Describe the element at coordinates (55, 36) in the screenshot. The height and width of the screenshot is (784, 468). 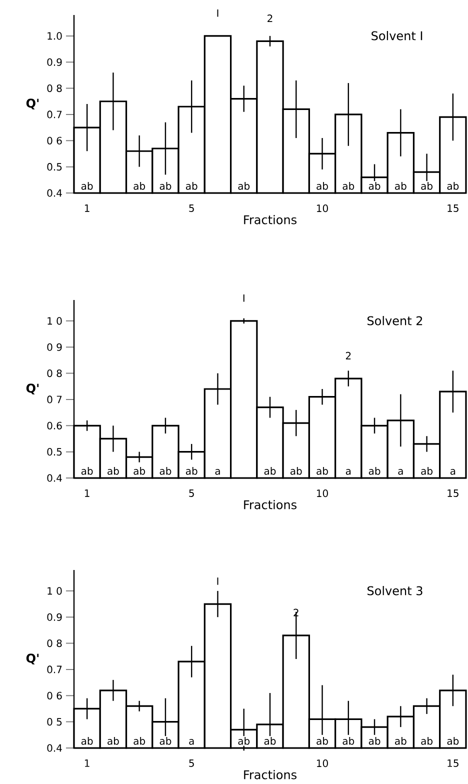
I see `y-tick-label: 1.0` at that location.